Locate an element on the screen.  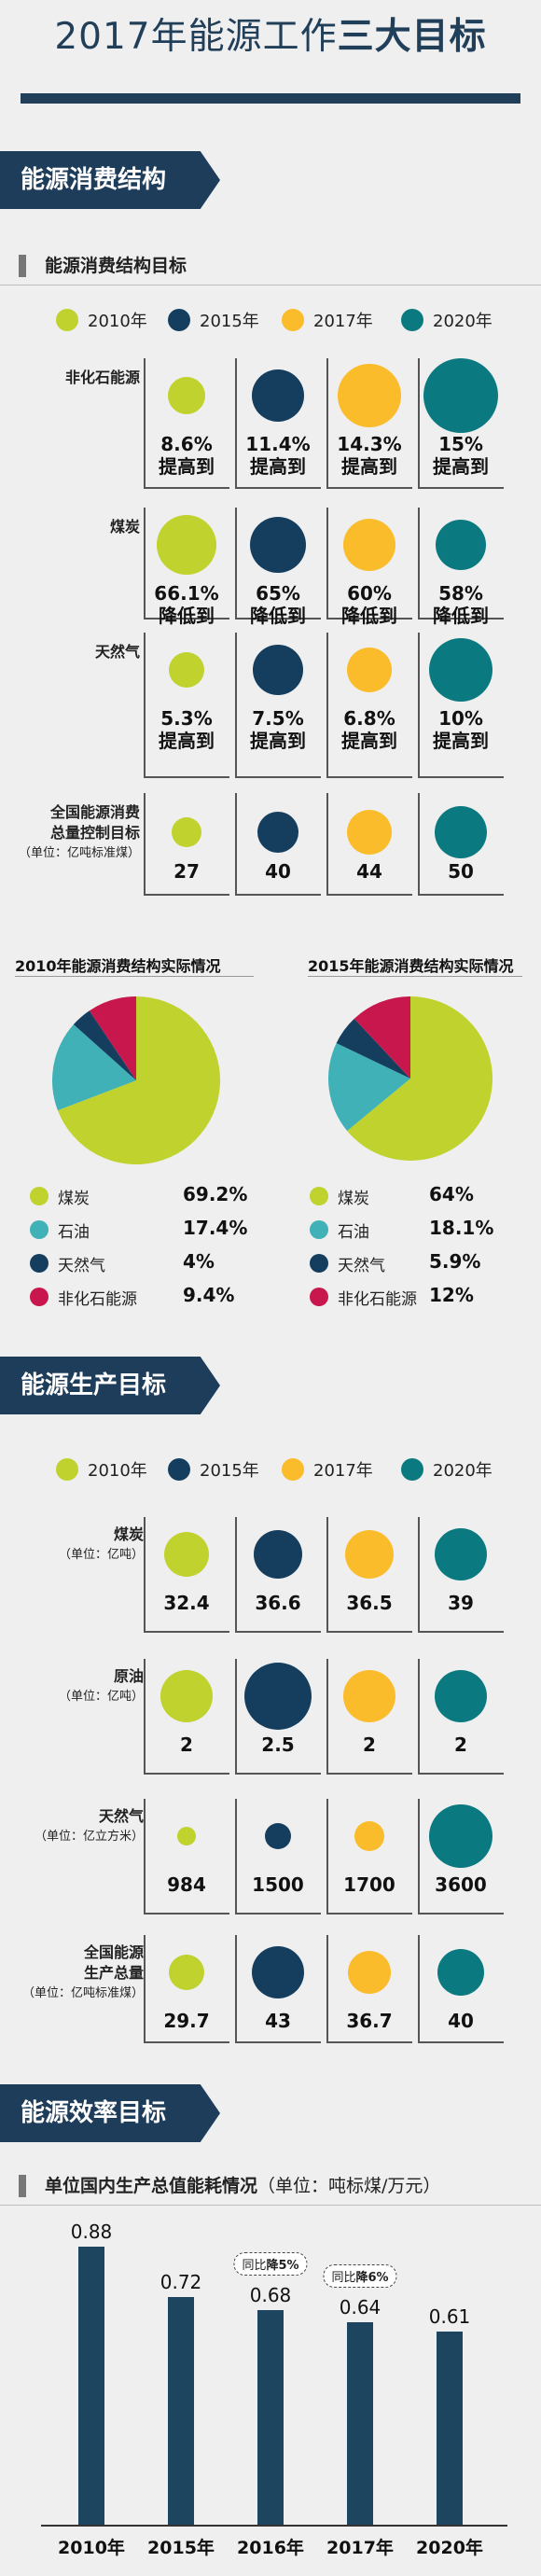
section-banner-efficiency: 能源效率目标 is located at coordinates (110, 2113).